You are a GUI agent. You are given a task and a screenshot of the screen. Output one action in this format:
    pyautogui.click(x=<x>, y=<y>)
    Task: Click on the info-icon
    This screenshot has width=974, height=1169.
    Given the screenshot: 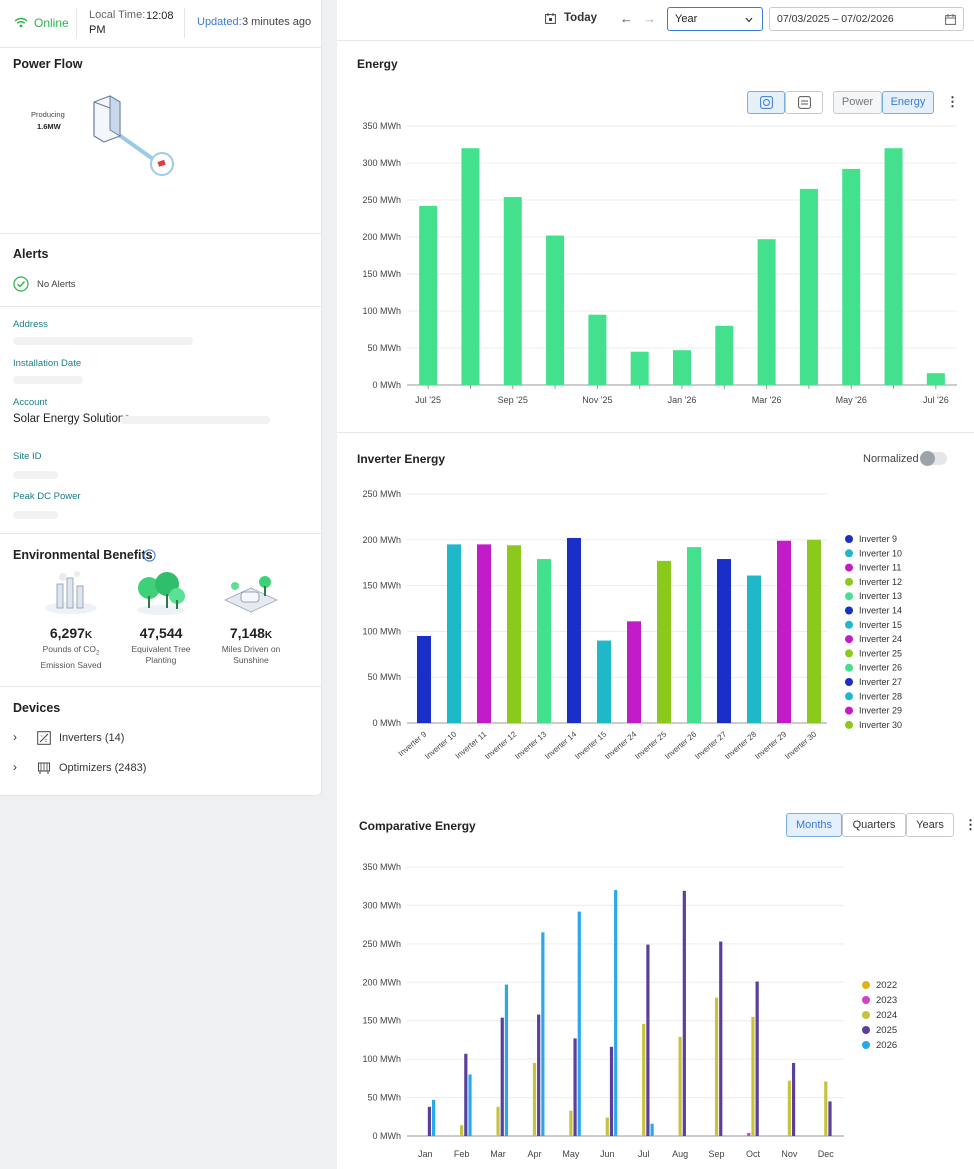 What is the action you would take?
    pyautogui.click(x=149, y=555)
    